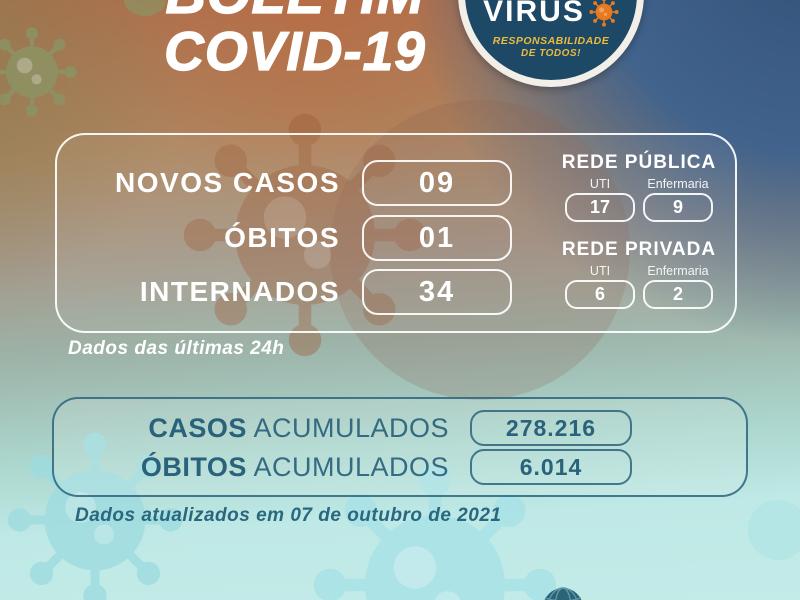 This screenshot has height=600, width=800. What do you see at coordinates (639, 249) in the screenshot?
I see `rede-privada-title: REDE PRIVADA` at bounding box center [639, 249].